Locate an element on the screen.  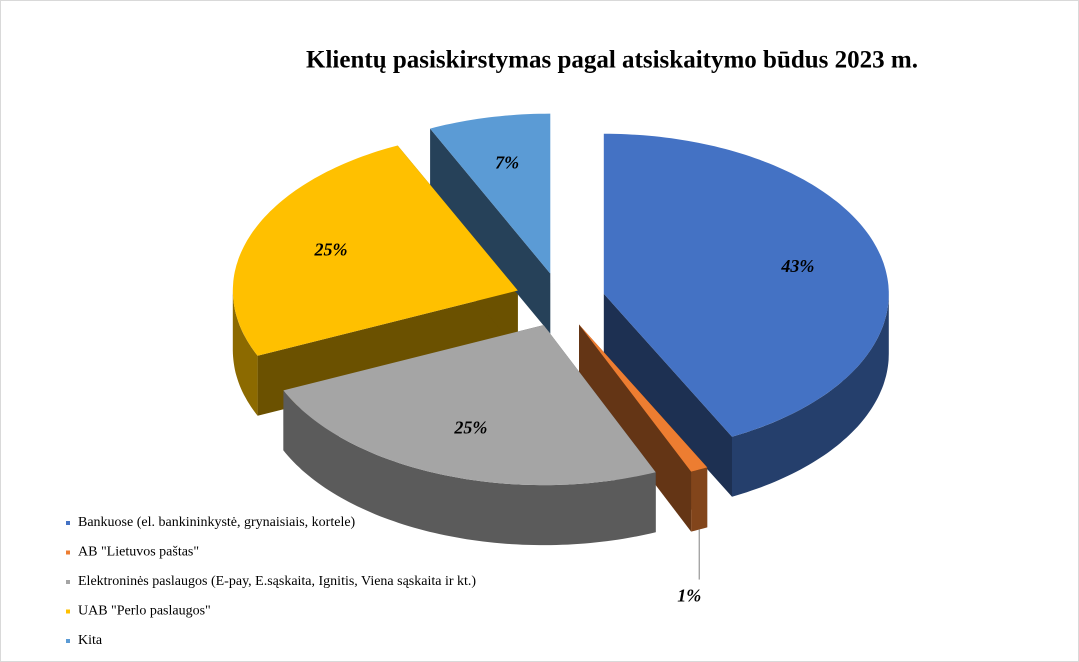
legend-label: Kita is located at coordinates (90, 640).